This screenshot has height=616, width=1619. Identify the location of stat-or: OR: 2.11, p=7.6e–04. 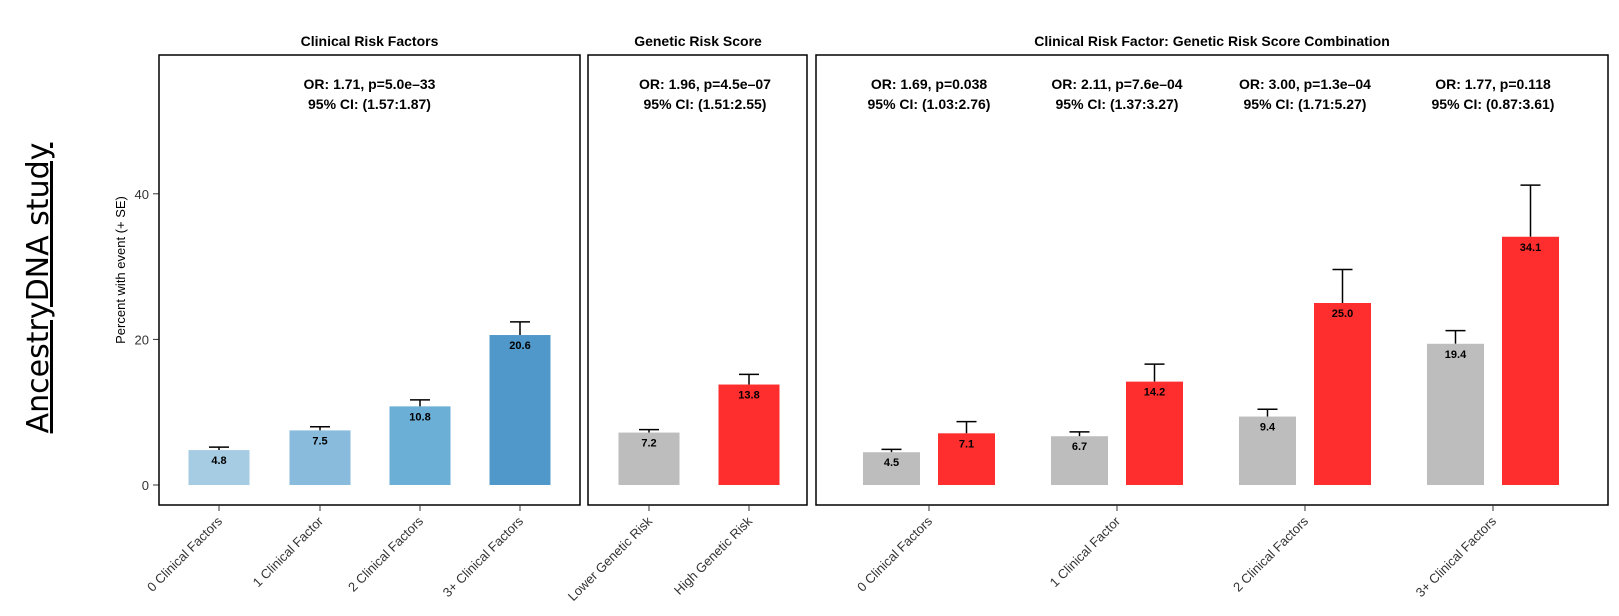
(1116, 84).